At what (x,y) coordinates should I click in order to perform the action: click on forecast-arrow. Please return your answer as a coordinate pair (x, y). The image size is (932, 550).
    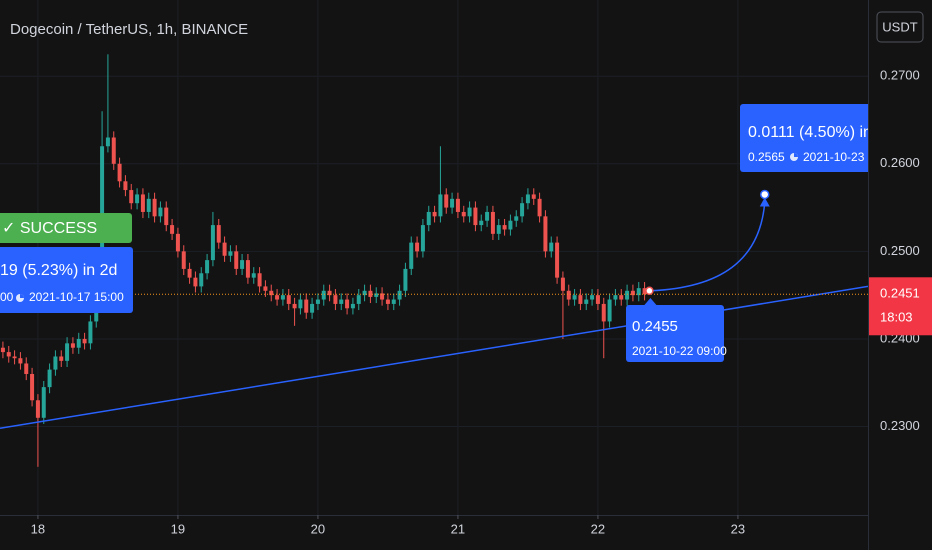
    Looking at the image, I should click on (764, 202).